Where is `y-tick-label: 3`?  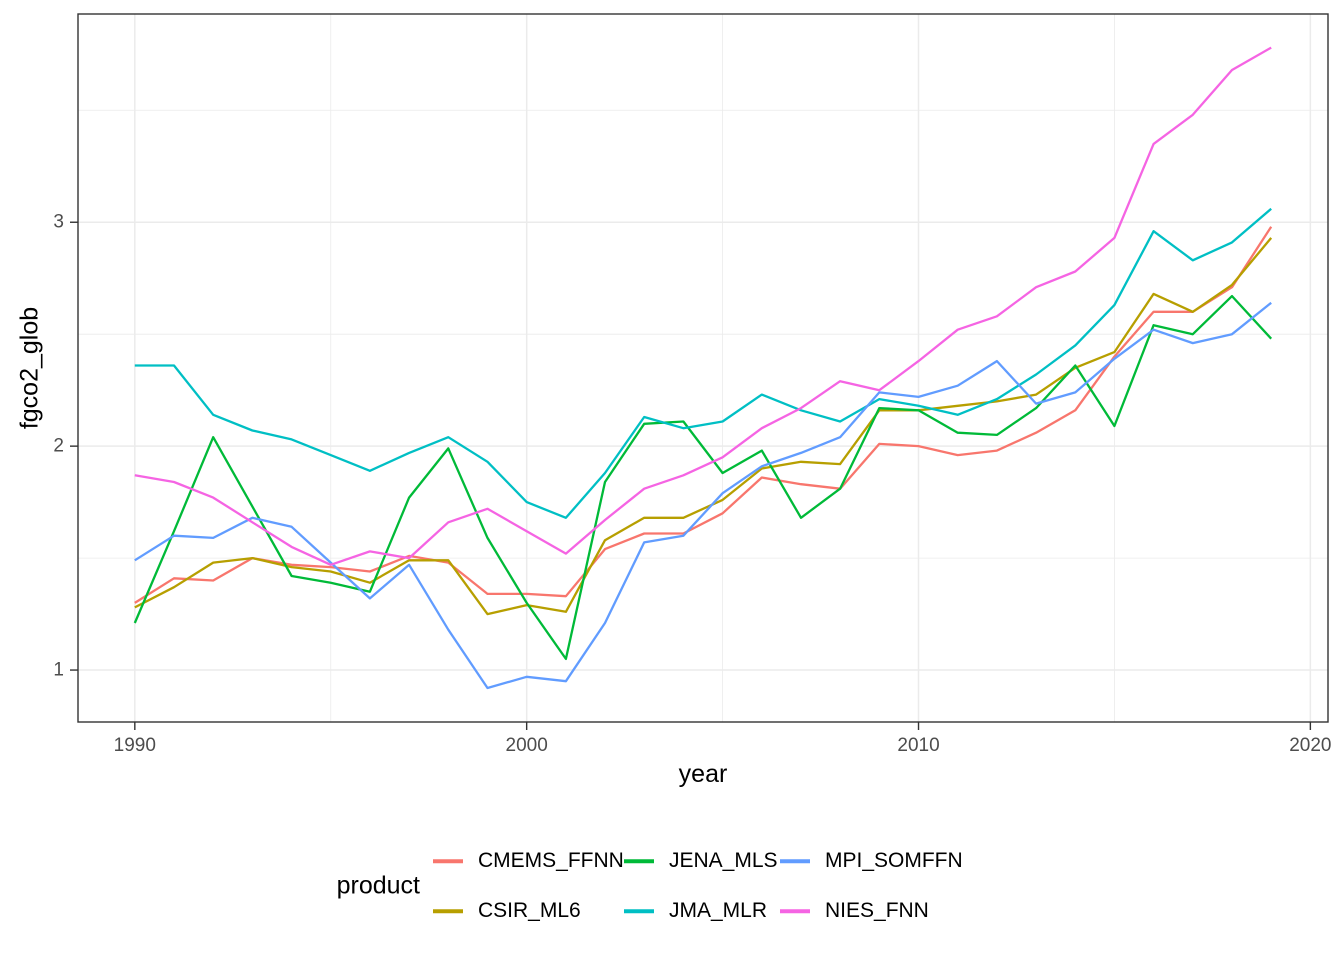
y-tick-label: 3 is located at coordinates (58, 222).